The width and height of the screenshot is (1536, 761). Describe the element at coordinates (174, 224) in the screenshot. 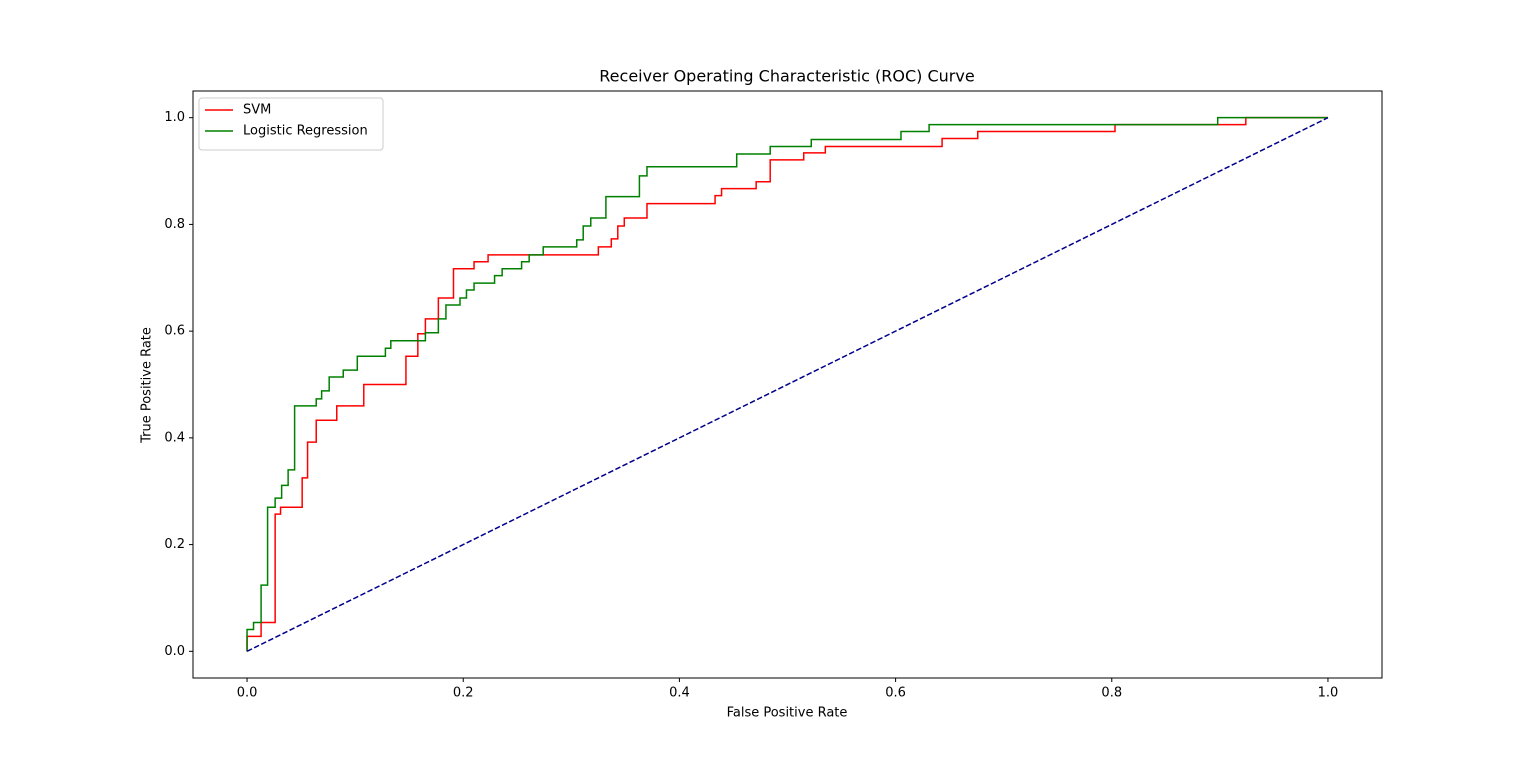

I see `y-tick-label: 0.8` at that location.